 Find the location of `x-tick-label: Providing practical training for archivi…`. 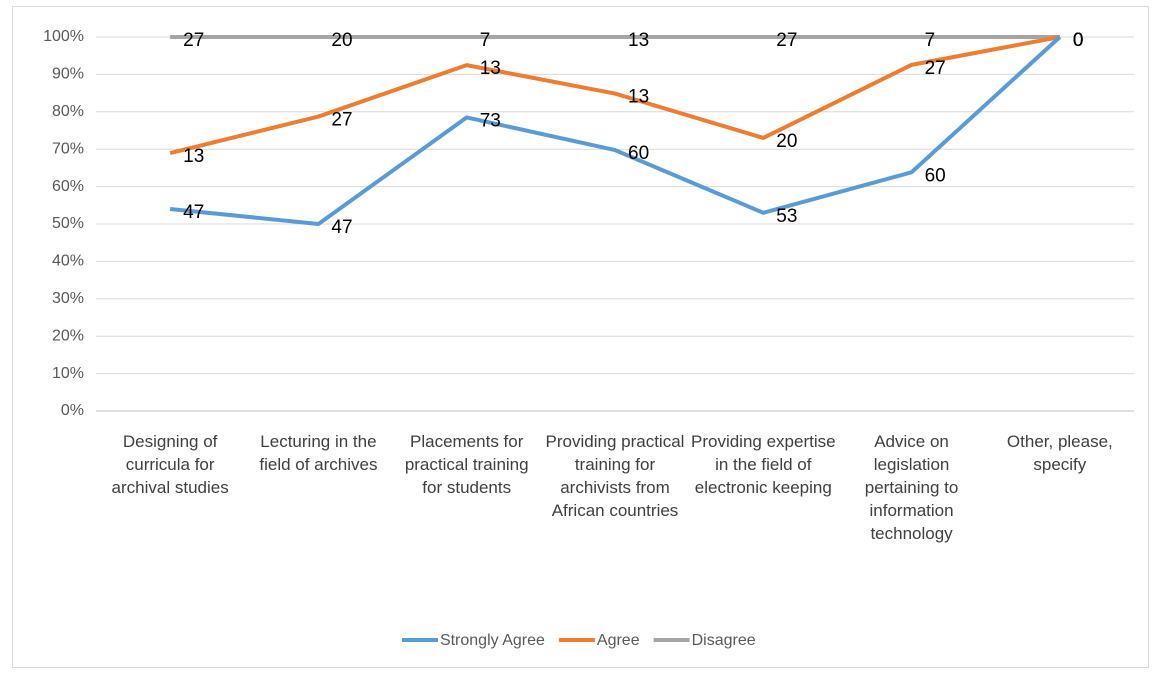

x-tick-label: Providing practical training for archivi… is located at coordinates (615, 476).